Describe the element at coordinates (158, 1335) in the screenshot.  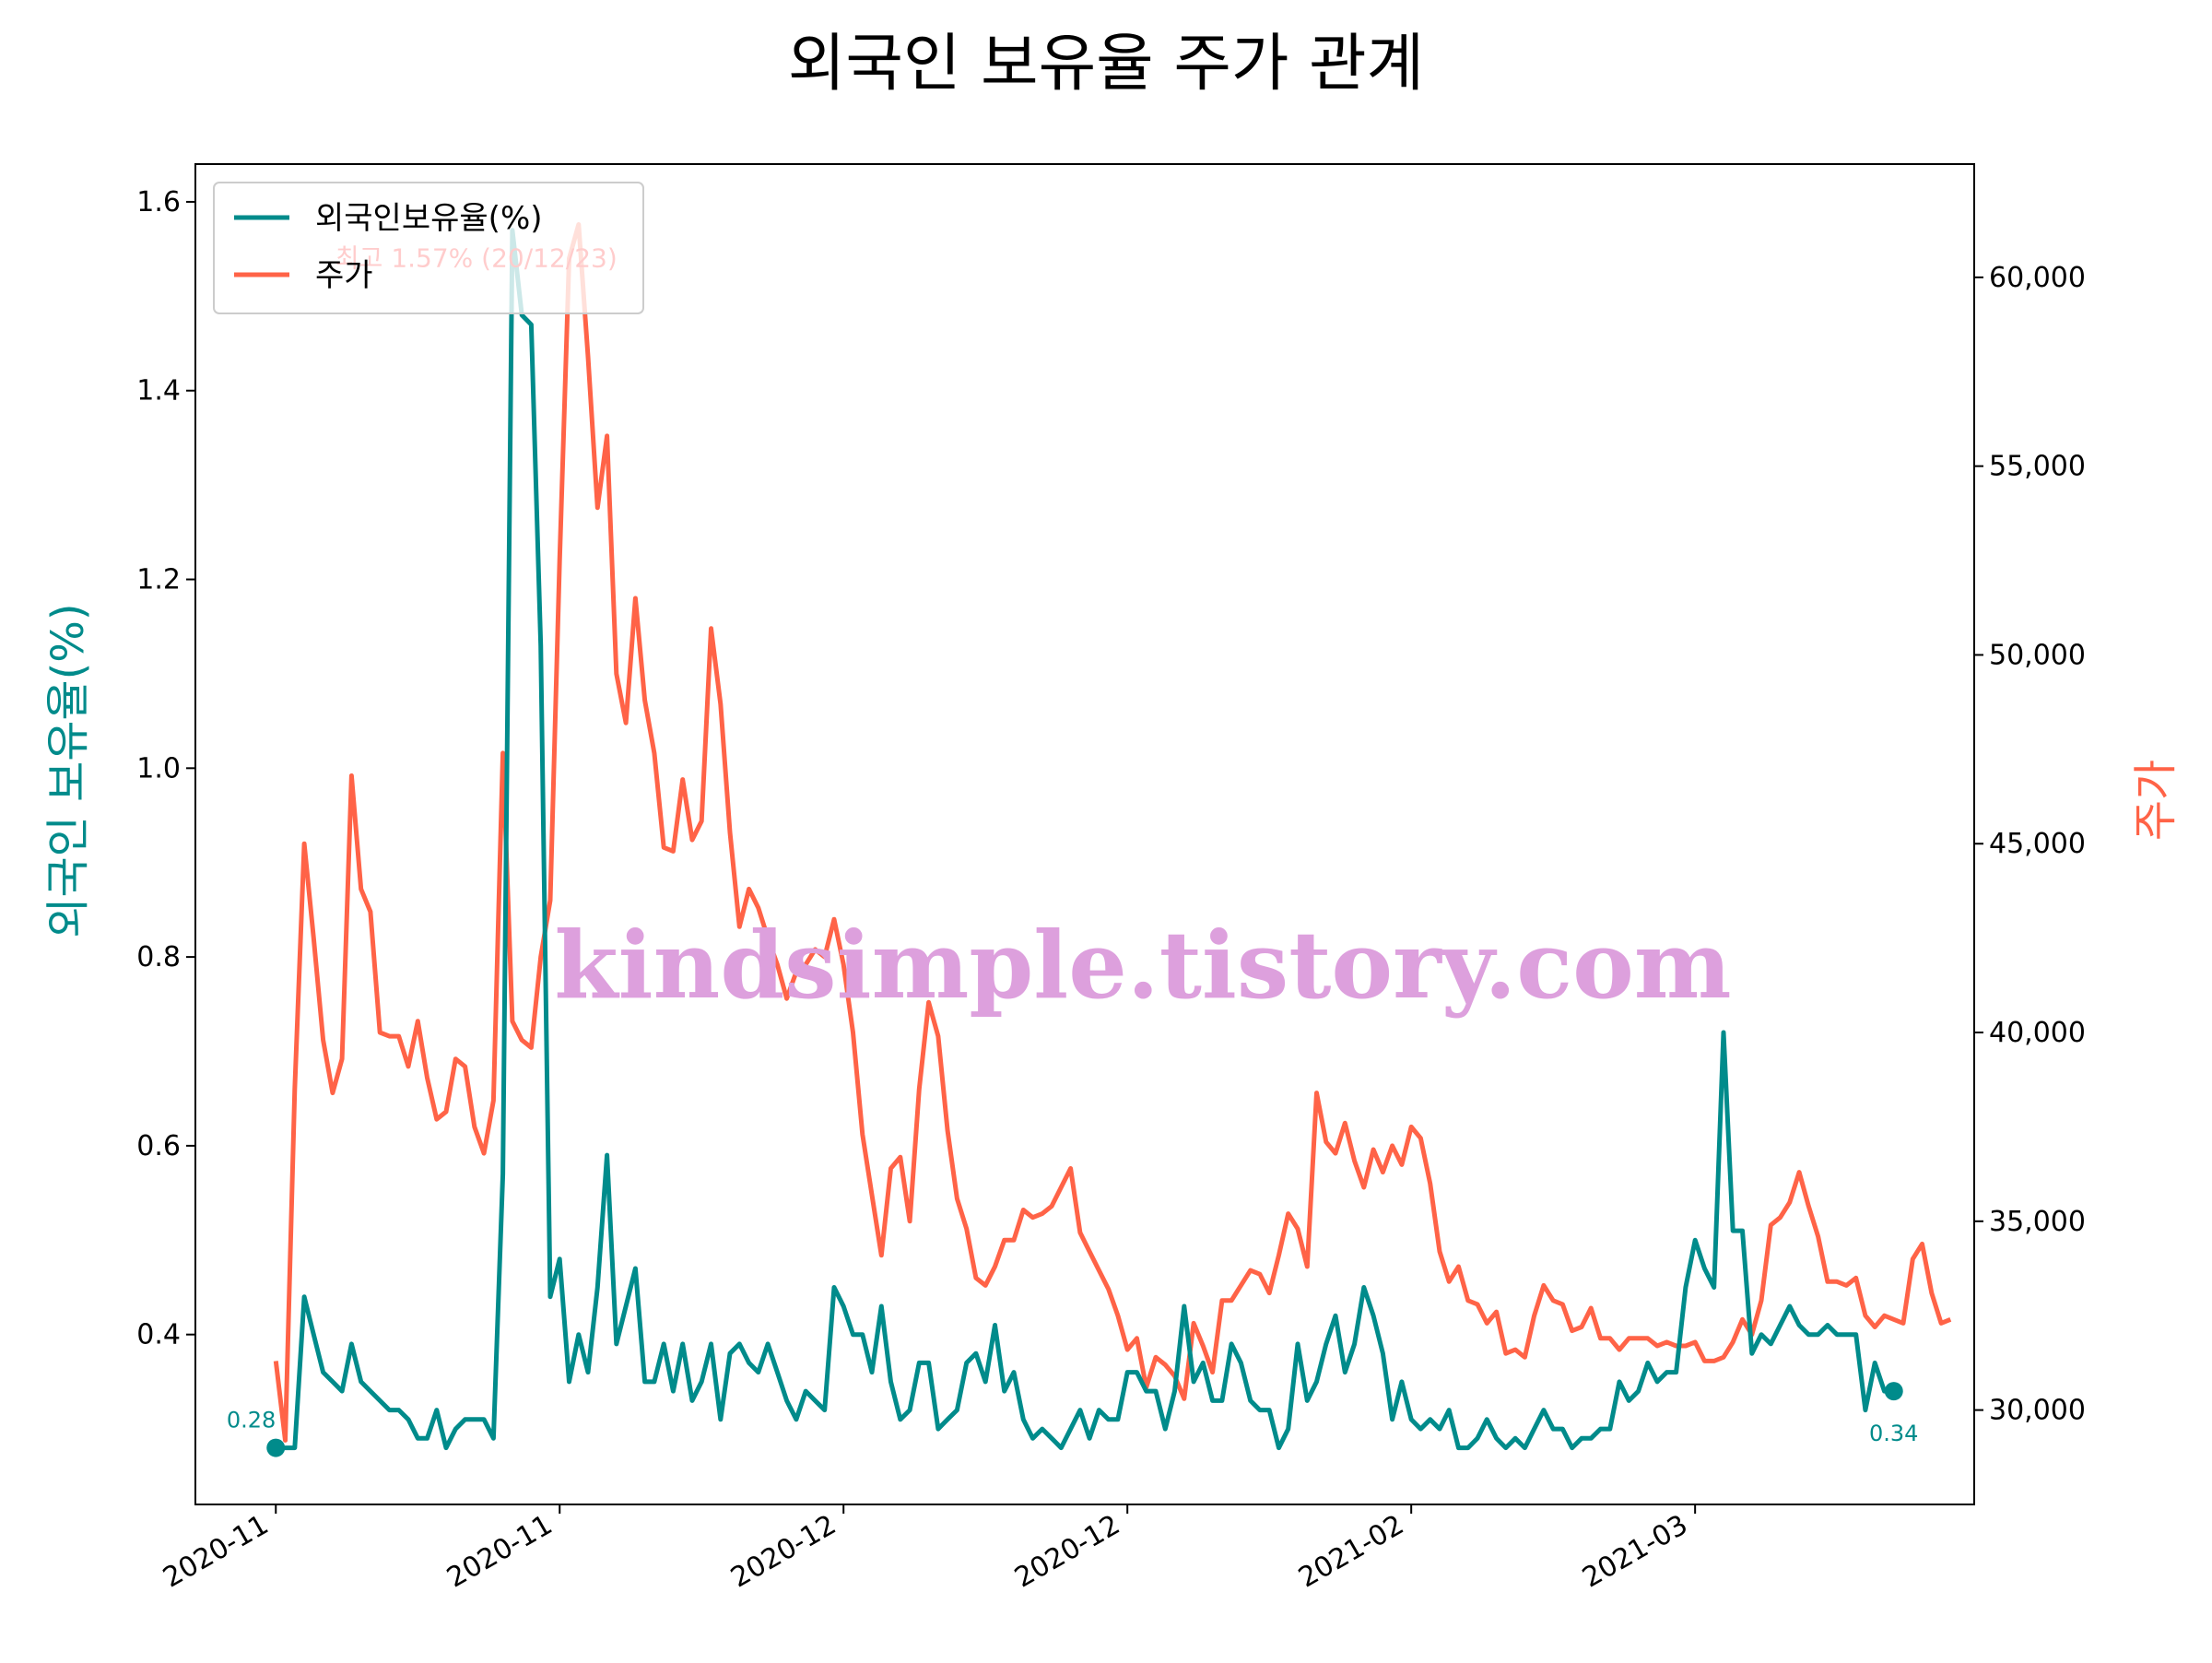
I see `left-tick-label: 0.4` at that location.